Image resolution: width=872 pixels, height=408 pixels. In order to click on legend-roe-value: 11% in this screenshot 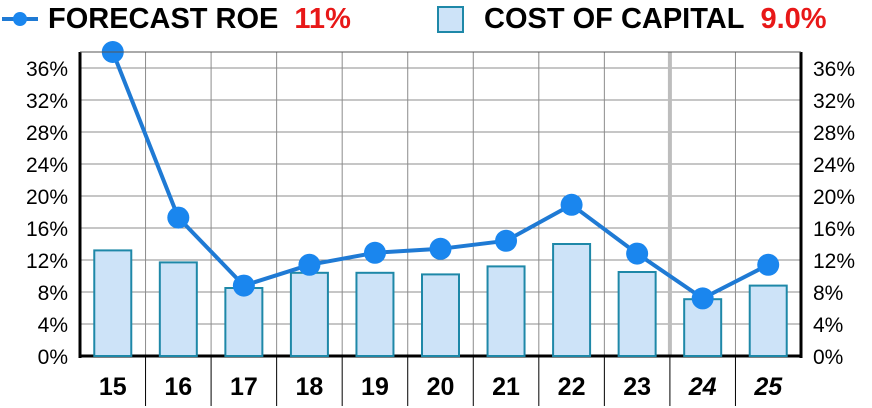, I will do `click(322, 18)`.